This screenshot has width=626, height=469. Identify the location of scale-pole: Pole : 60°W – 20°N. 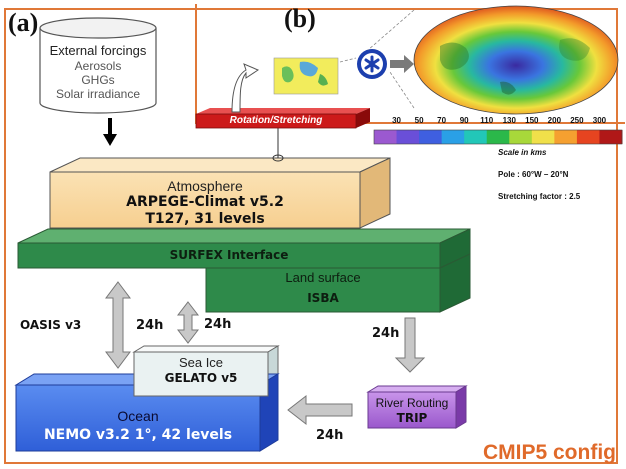
(533, 174).